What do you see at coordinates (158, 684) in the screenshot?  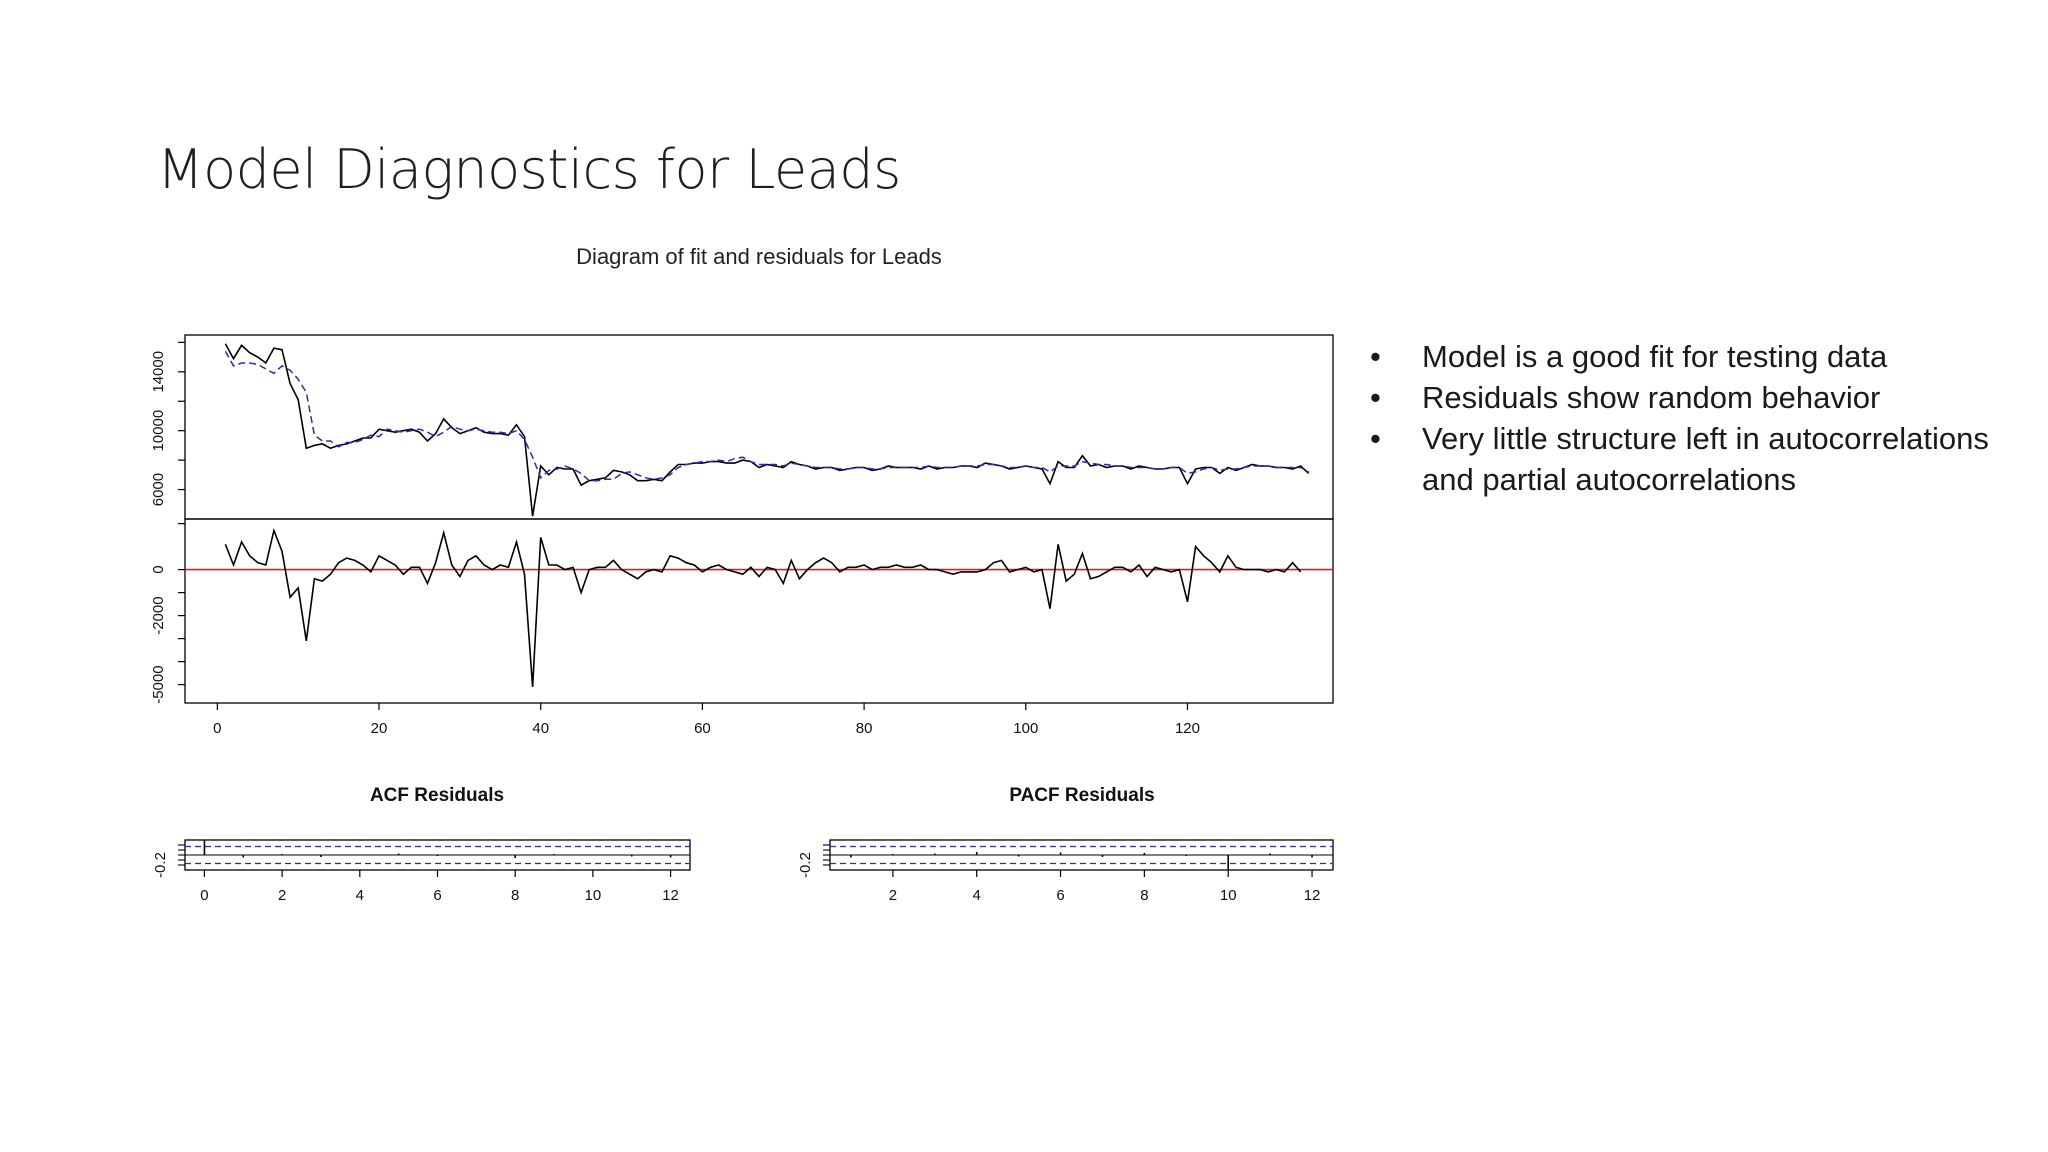 I see `y-tick-label: -5000` at bounding box center [158, 684].